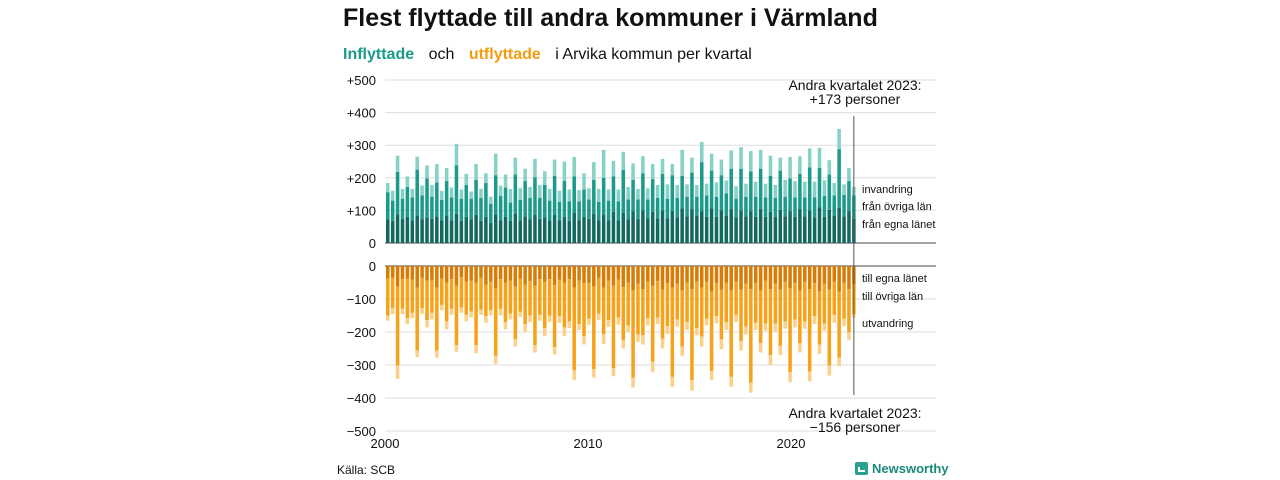 This screenshot has width=1280, height=480. Describe the element at coordinates (372, 243) in the screenshot. I see `y-tick-label-top: 0` at that location.